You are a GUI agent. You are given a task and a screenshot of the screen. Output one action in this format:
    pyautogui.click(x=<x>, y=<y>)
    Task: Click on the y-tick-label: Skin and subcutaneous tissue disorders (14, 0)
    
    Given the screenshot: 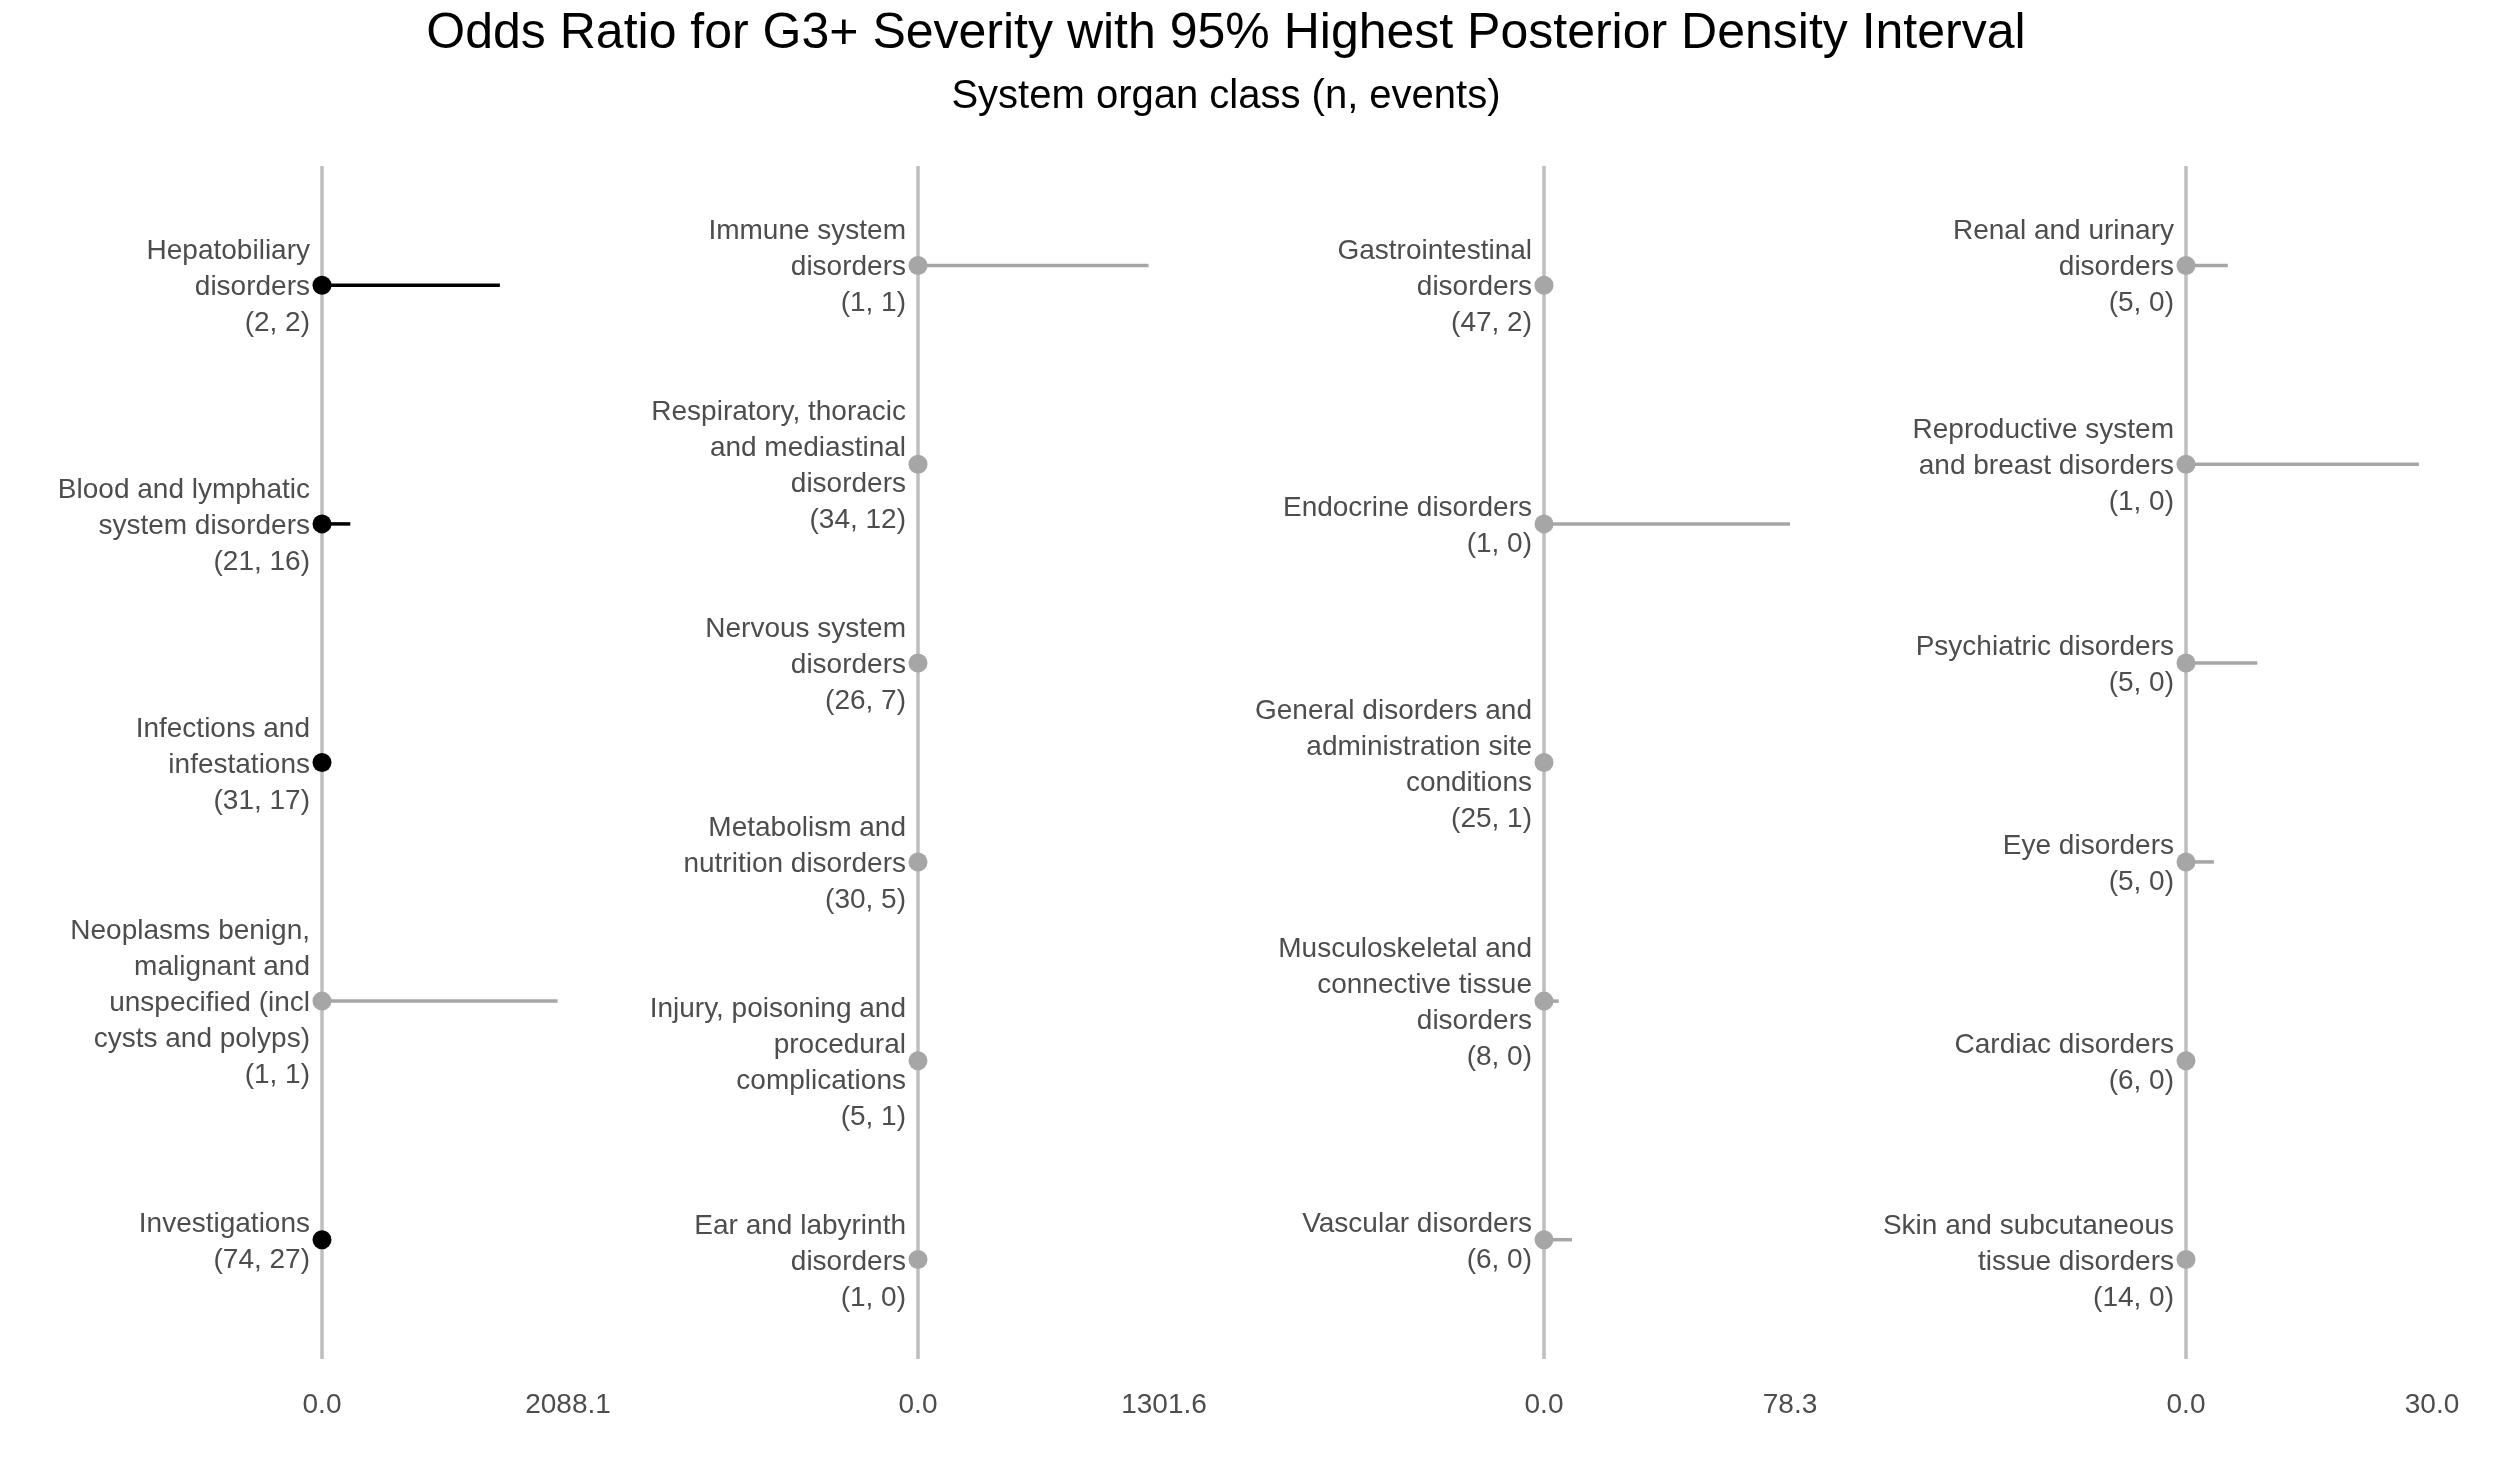 What is the action you would take?
    pyautogui.click(x=2028, y=1260)
    